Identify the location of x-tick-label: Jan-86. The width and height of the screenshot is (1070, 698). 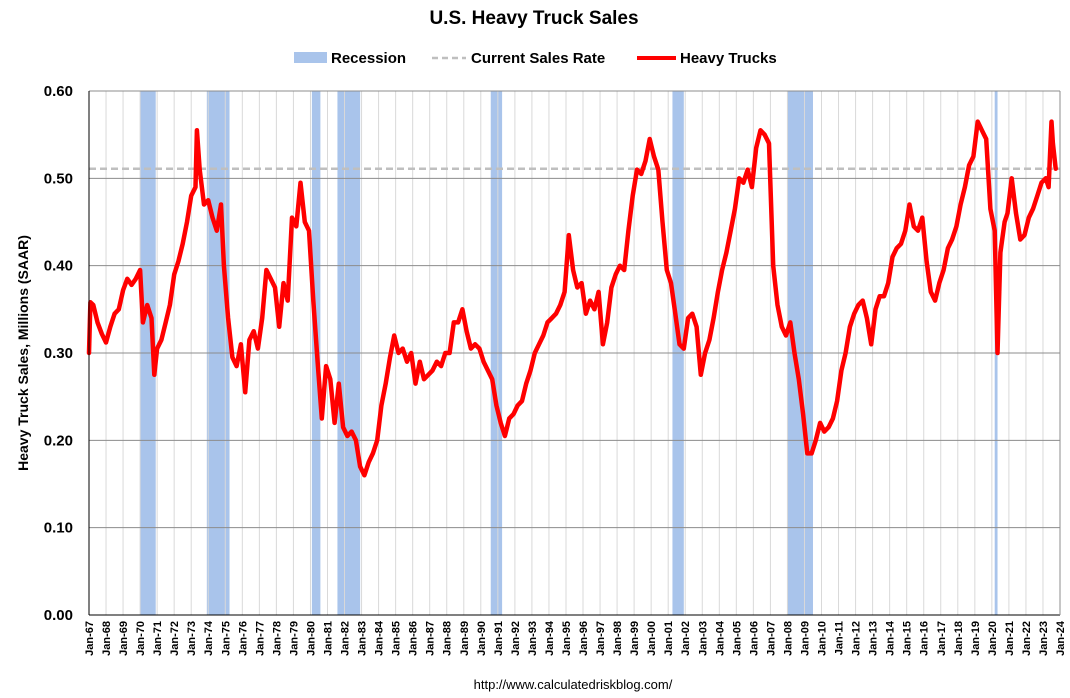
(414, 638).